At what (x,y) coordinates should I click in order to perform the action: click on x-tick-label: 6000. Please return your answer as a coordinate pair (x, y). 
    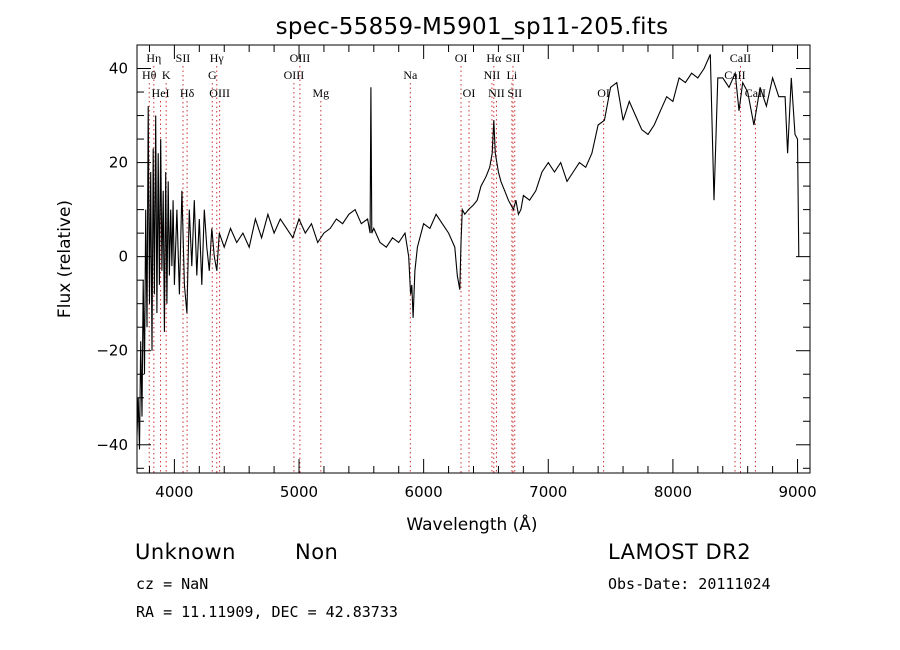
    Looking at the image, I should click on (424, 492).